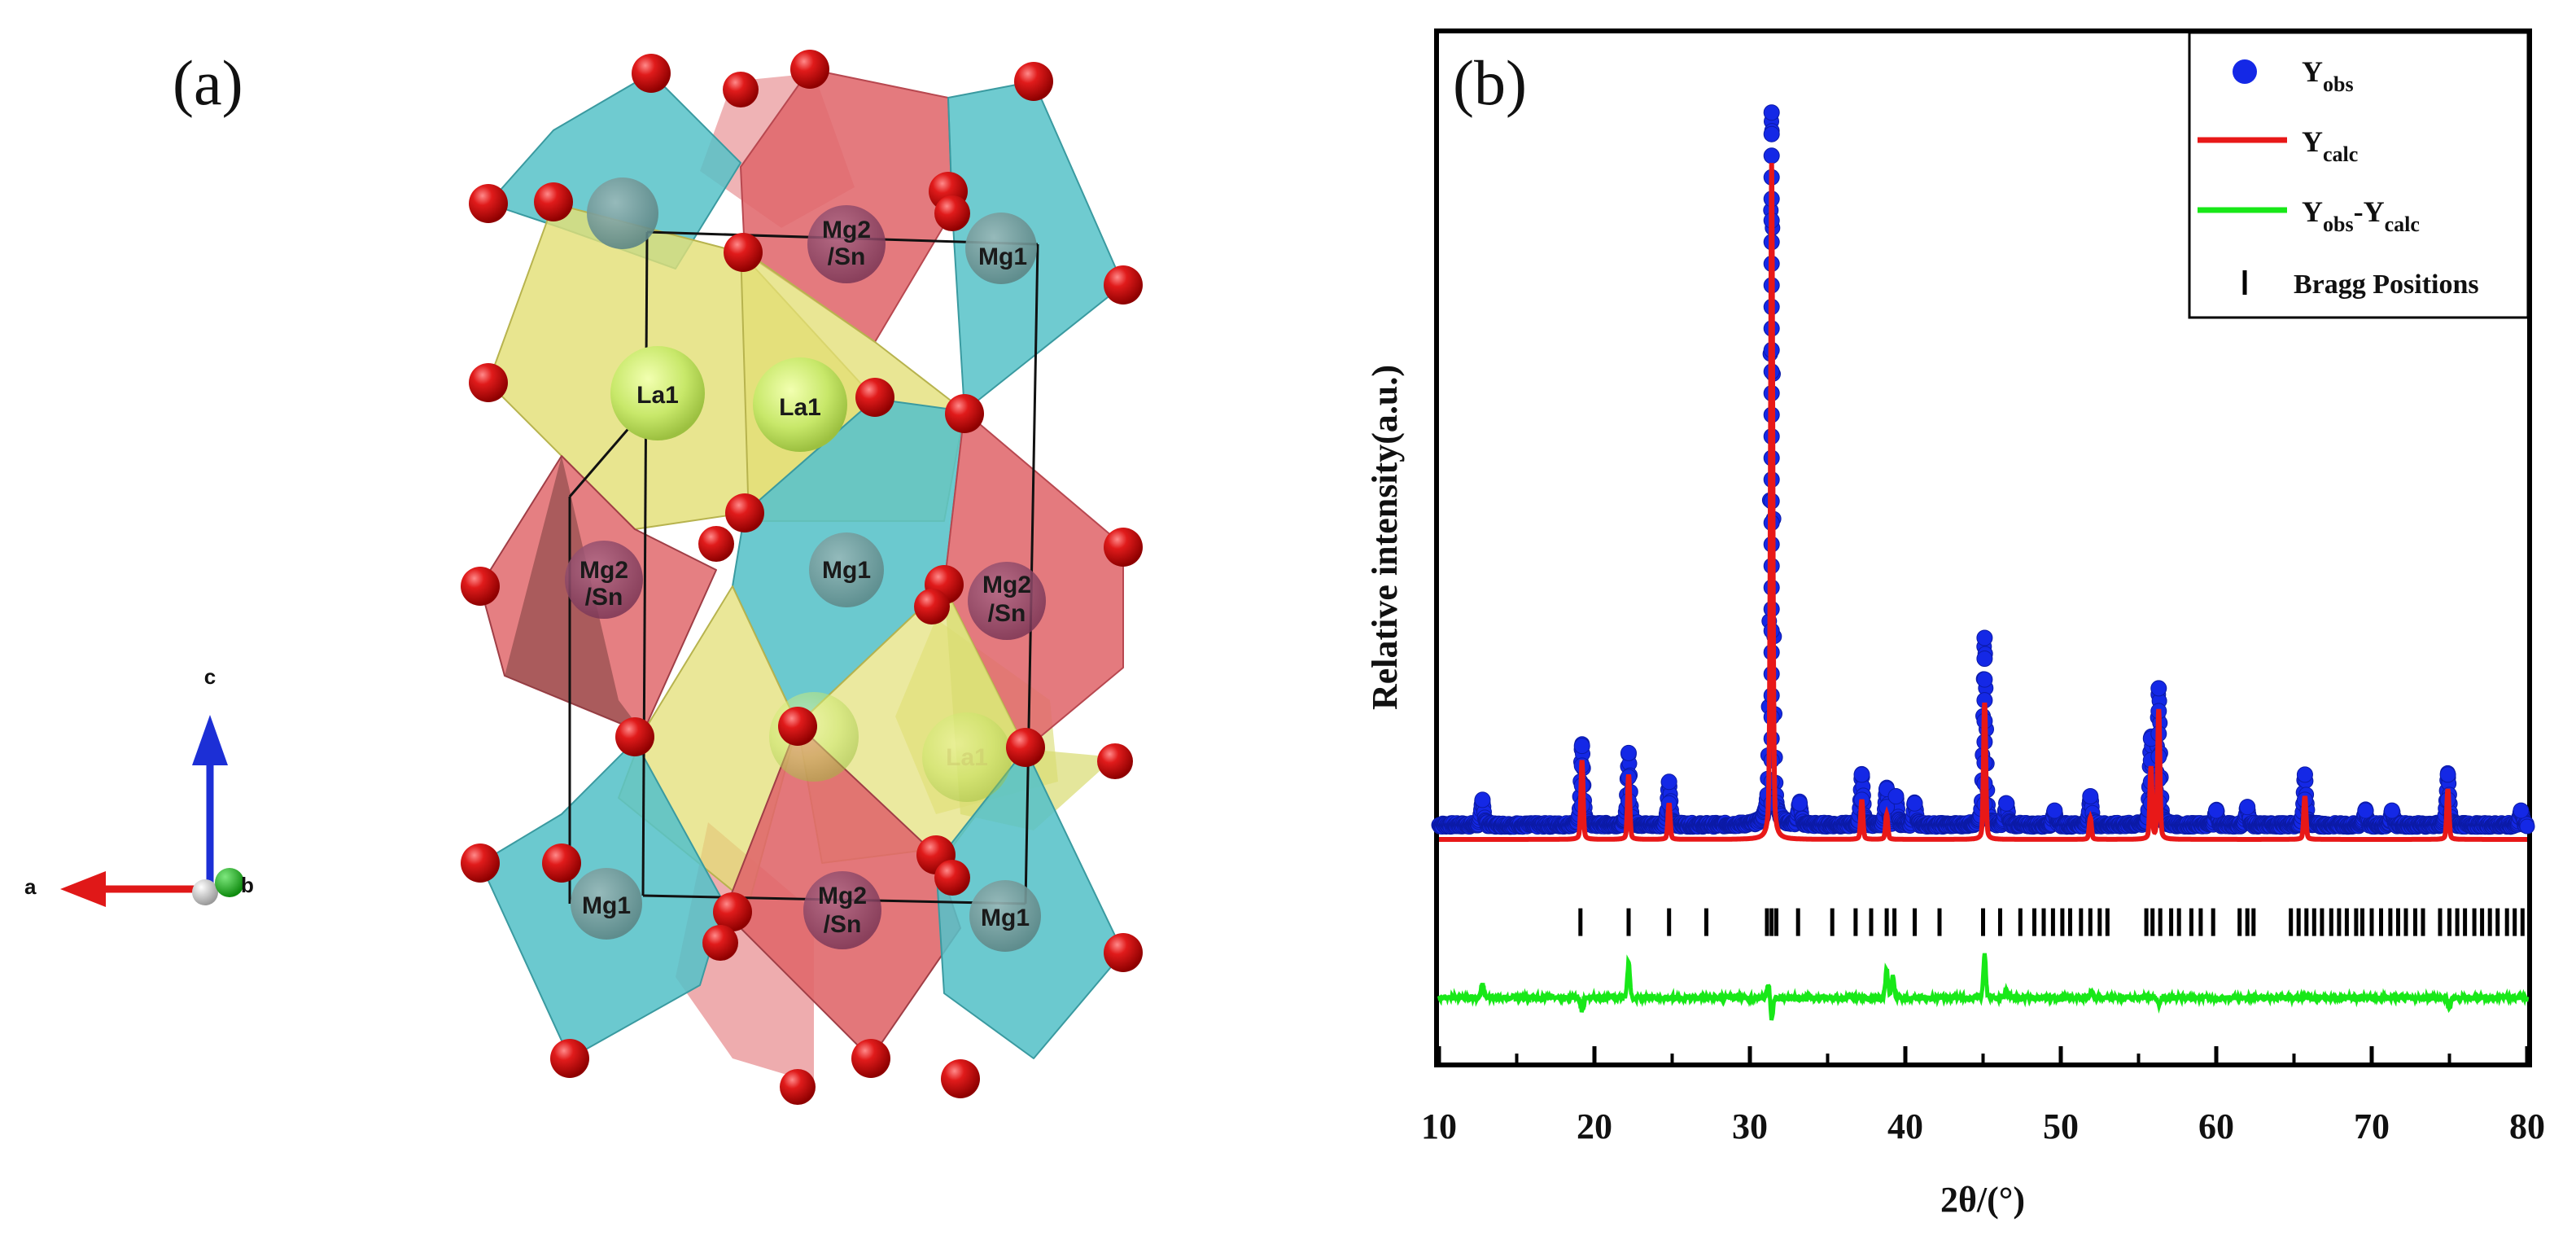 The width and height of the screenshot is (2576, 1240). Describe the element at coordinates (2061, 1126) in the screenshot. I see `x-tick-label: 50` at that location.